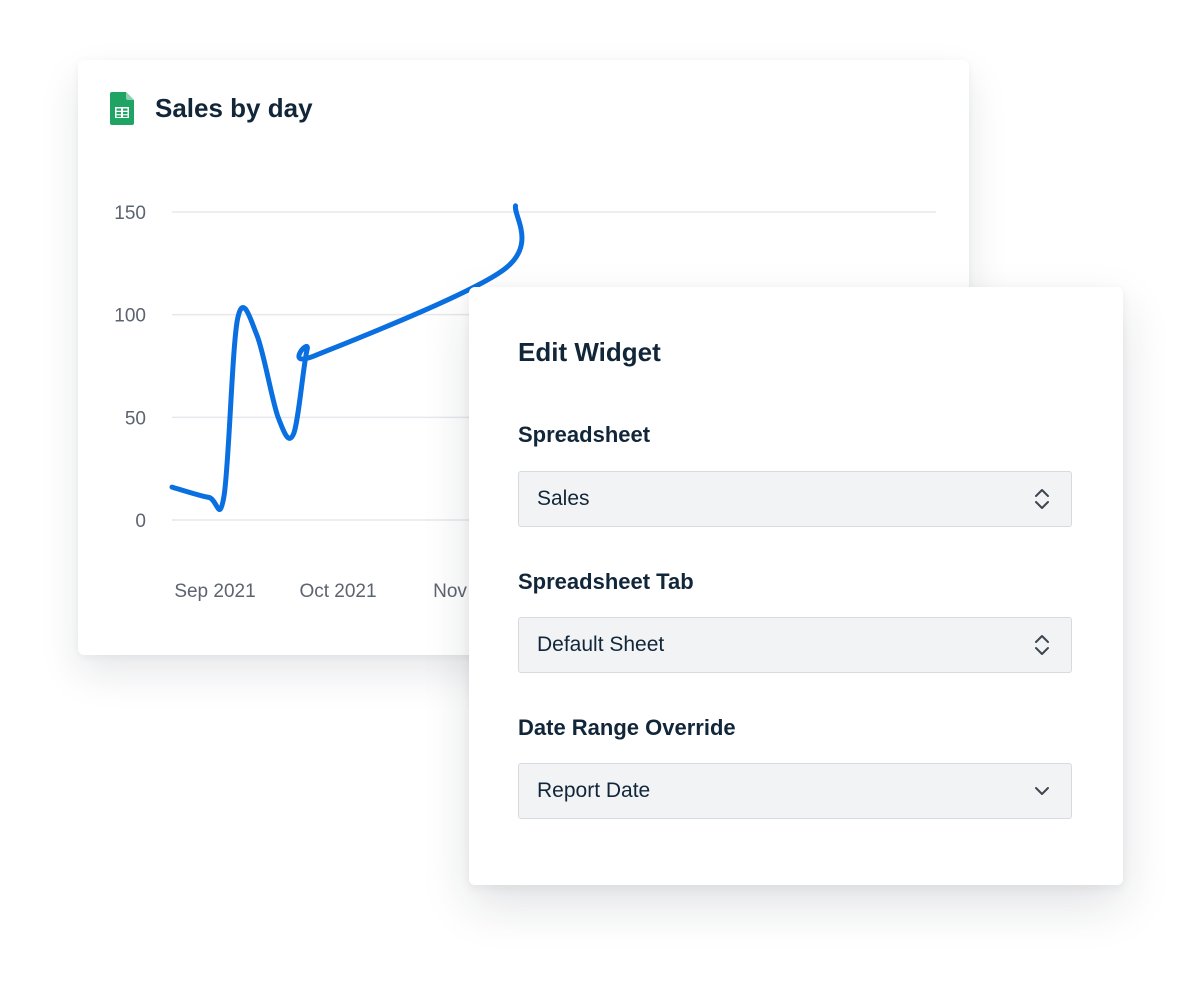  I want to click on panel-title: Edit Widget, so click(589, 352).